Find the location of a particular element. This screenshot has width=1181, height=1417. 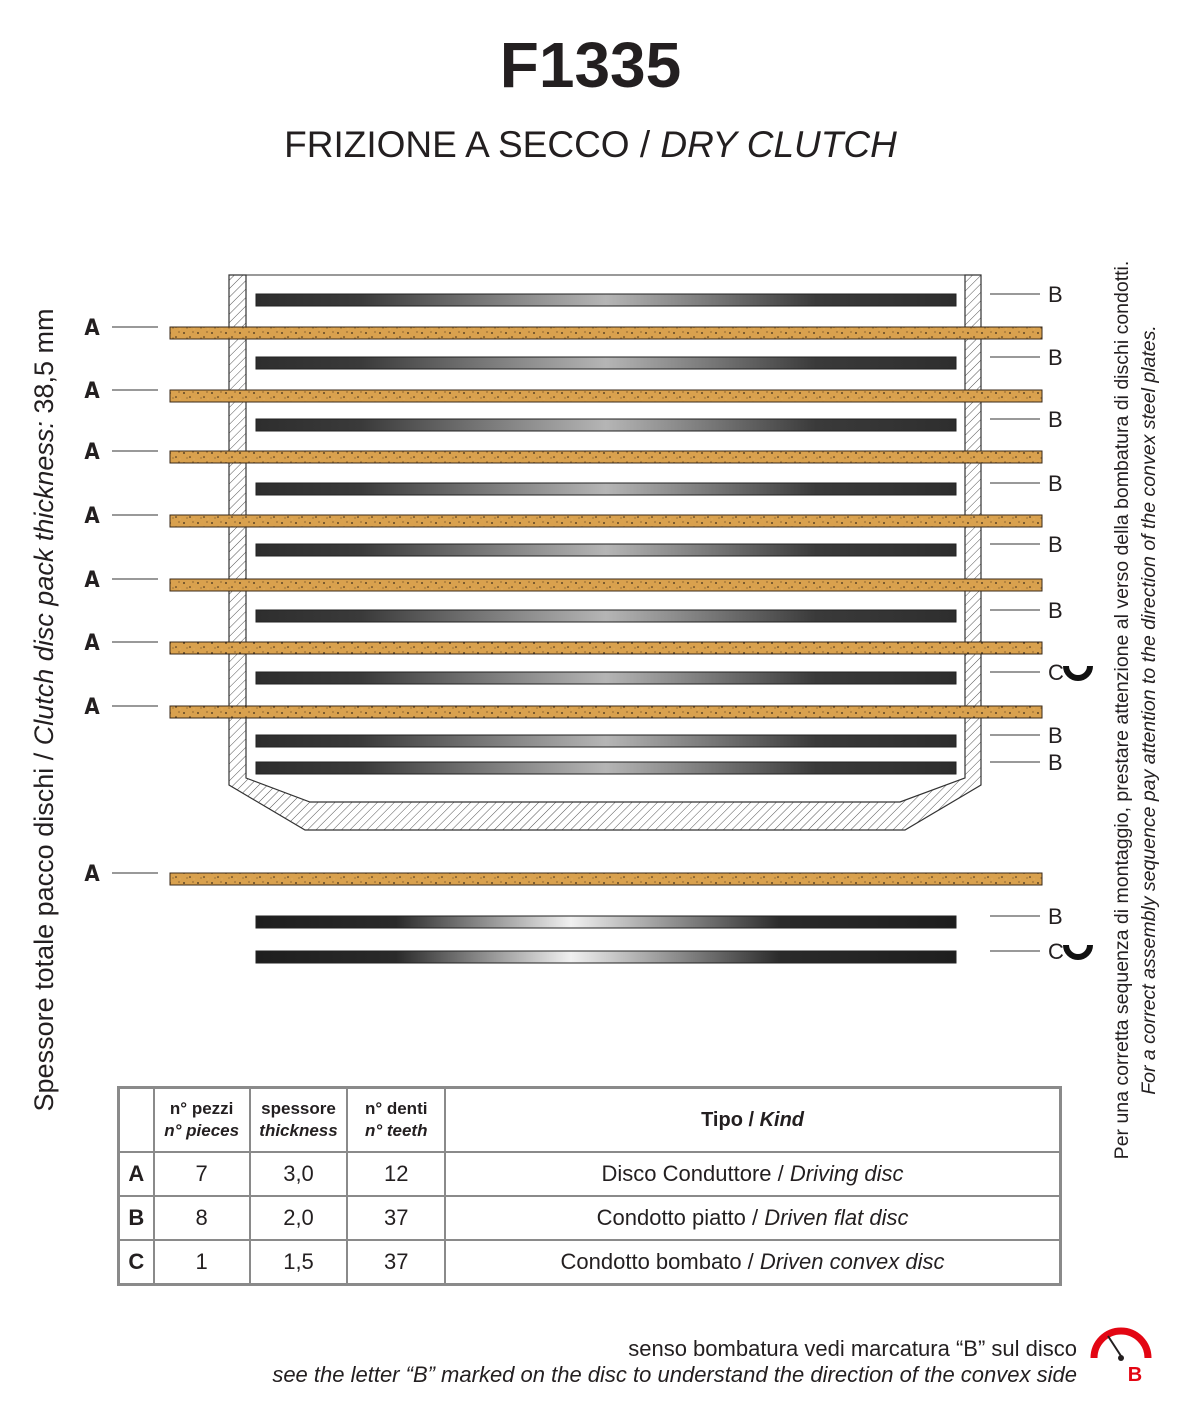

cell-text: 2,0 is located at coordinates (298, 1217).